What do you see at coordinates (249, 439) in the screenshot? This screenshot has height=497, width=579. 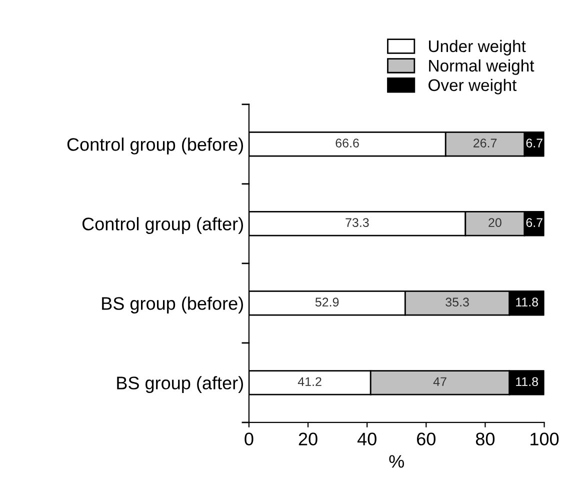 I see `x-tick-label: 0` at bounding box center [249, 439].